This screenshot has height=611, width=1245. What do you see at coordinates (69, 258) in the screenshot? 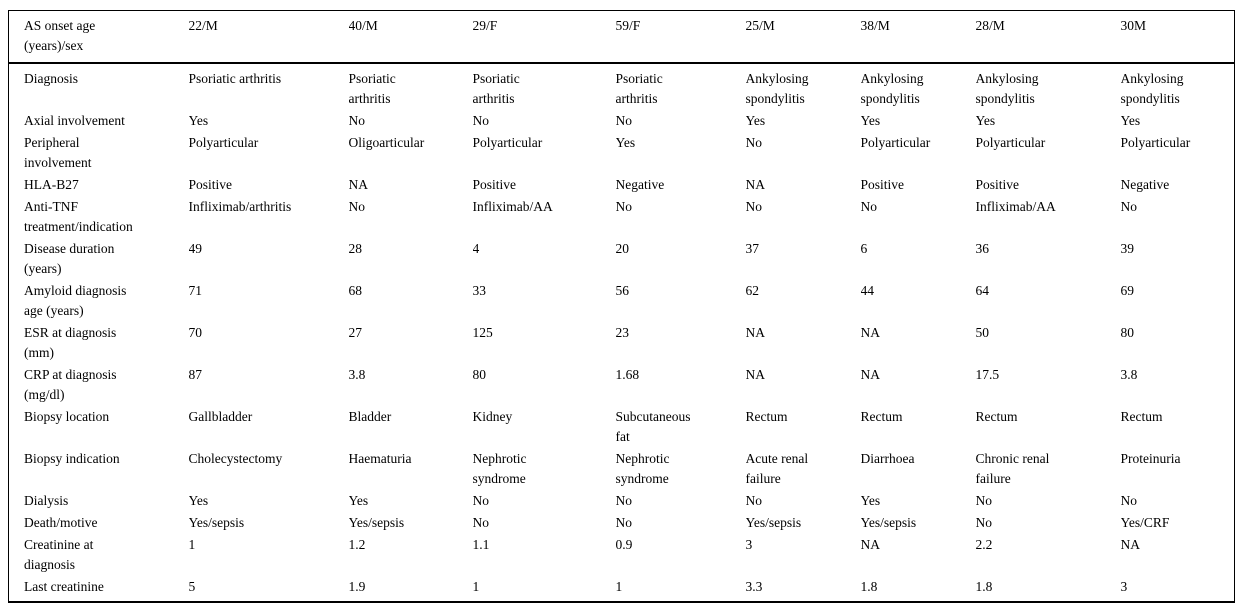
I see `row-label-cell: Disease duration (years)` at bounding box center [69, 258].